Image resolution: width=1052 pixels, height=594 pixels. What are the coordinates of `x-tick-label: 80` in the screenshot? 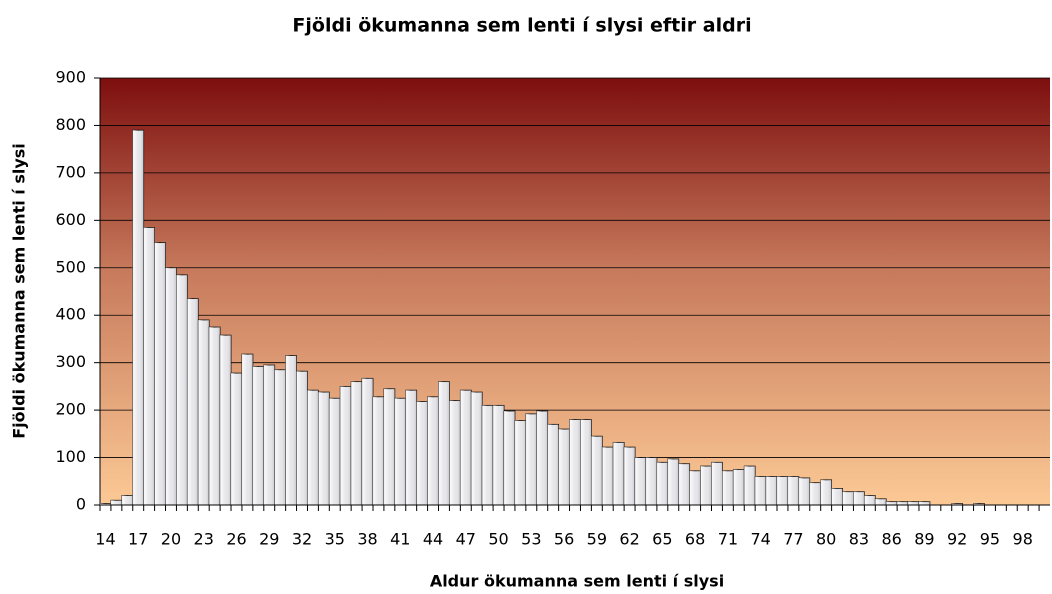 It's located at (826, 539).